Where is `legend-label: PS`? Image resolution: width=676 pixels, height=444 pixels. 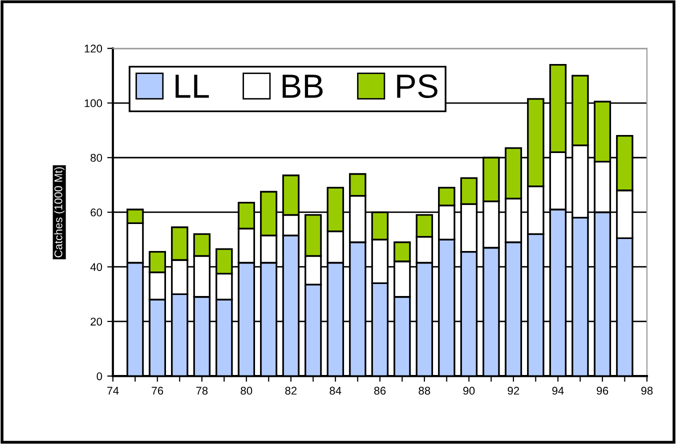 legend-label: PS is located at coordinates (417, 86).